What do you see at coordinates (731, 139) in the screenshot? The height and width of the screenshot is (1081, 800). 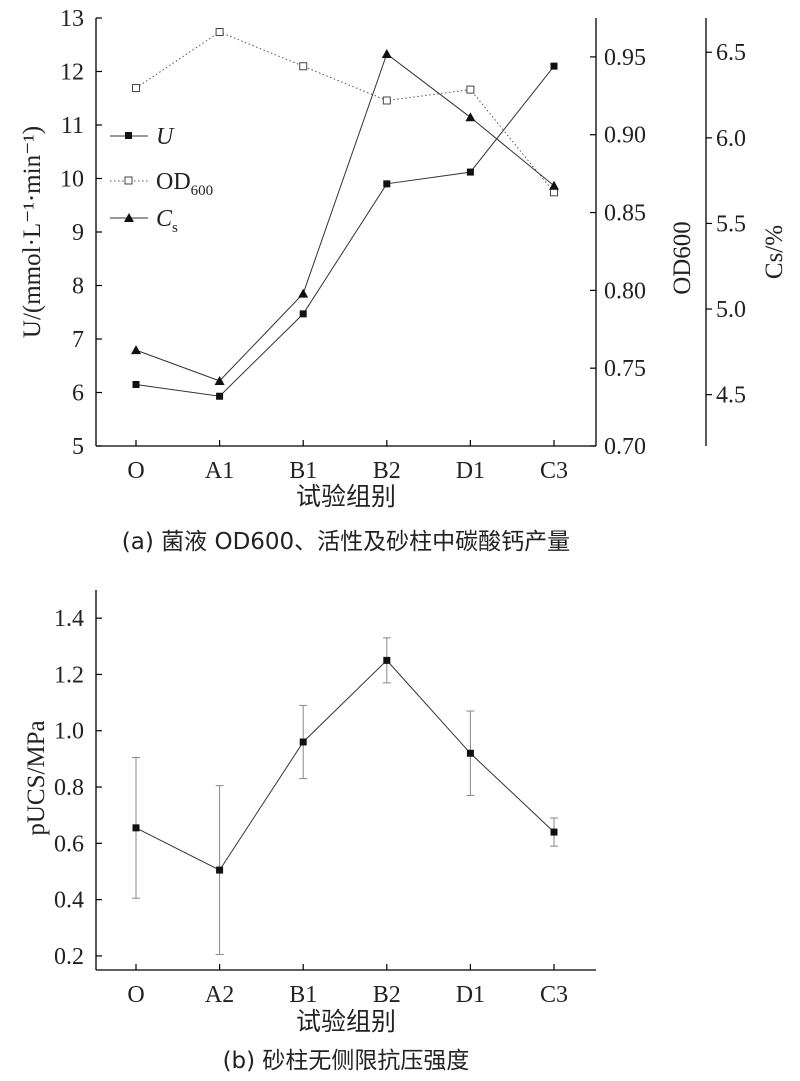 I see `cs-tick-label: 6.0` at bounding box center [731, 139].